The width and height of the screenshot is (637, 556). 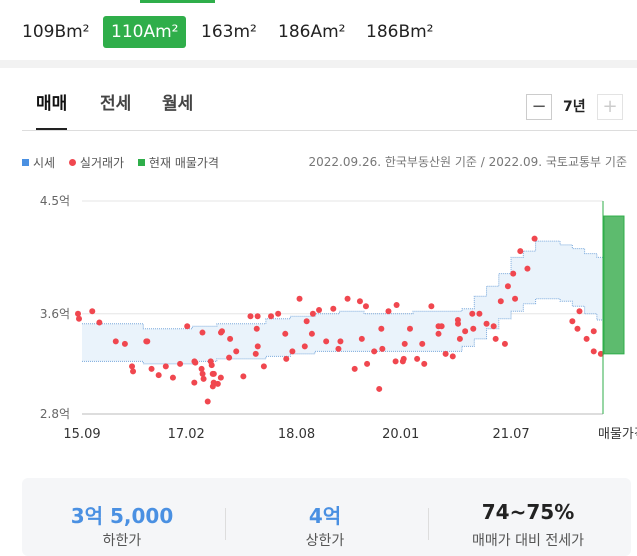 I want to click on tab-monthly-rent: 월세, so click(x=178, y=104).